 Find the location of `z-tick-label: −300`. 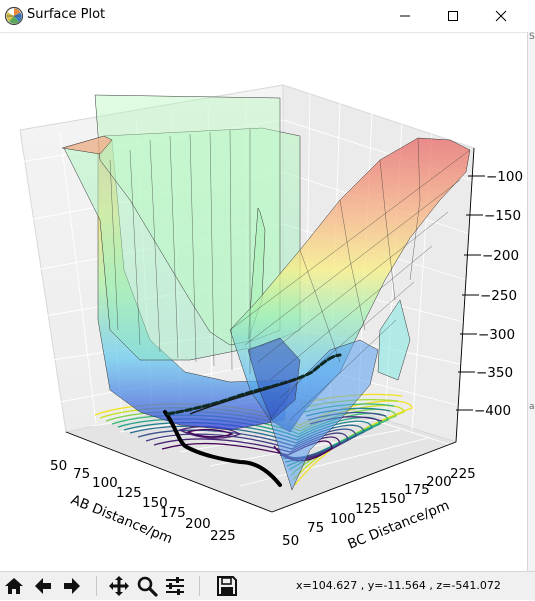

z-tick-label: −300 is located at coordinates (496, 335).